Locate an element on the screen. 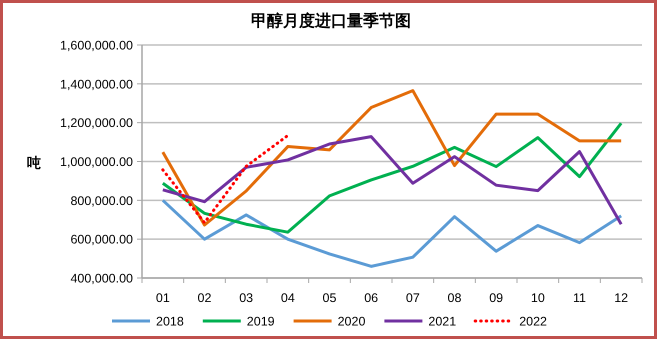  y-tick-label: 400,000.00 is located at coordinates (102, 279).